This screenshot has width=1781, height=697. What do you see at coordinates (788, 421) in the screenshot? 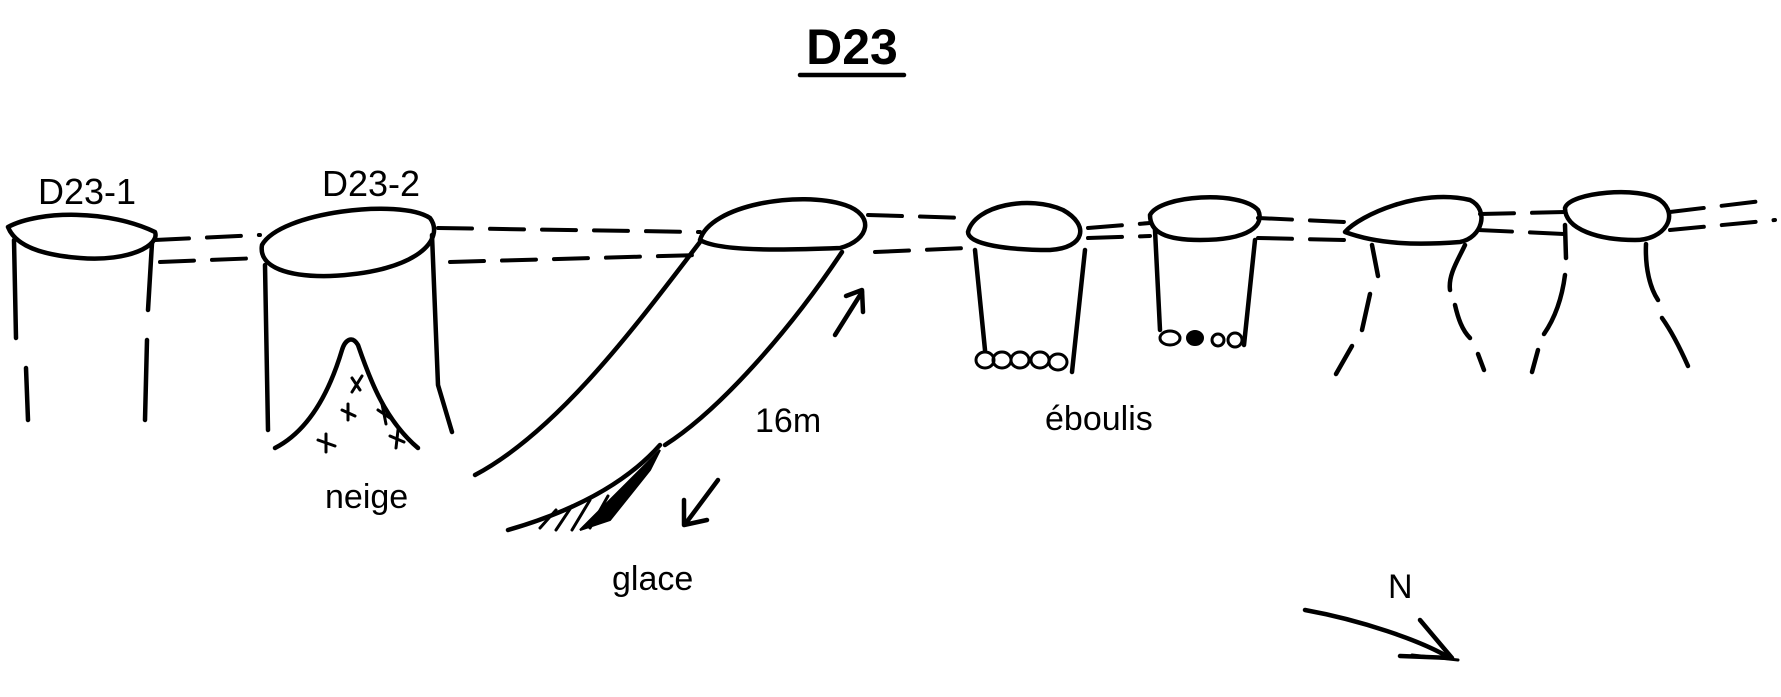
I see `label-depth: 16m` at bounding box center [788, 421].